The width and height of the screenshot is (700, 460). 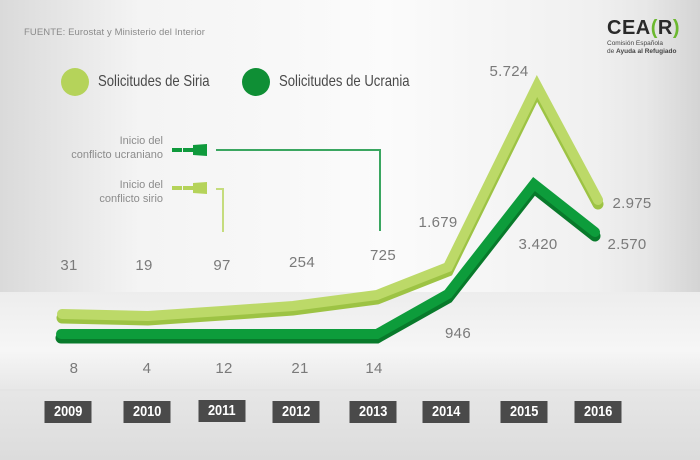 I want to click on ukraine-conflict-arrow-icon, so click(x=276, y=187).